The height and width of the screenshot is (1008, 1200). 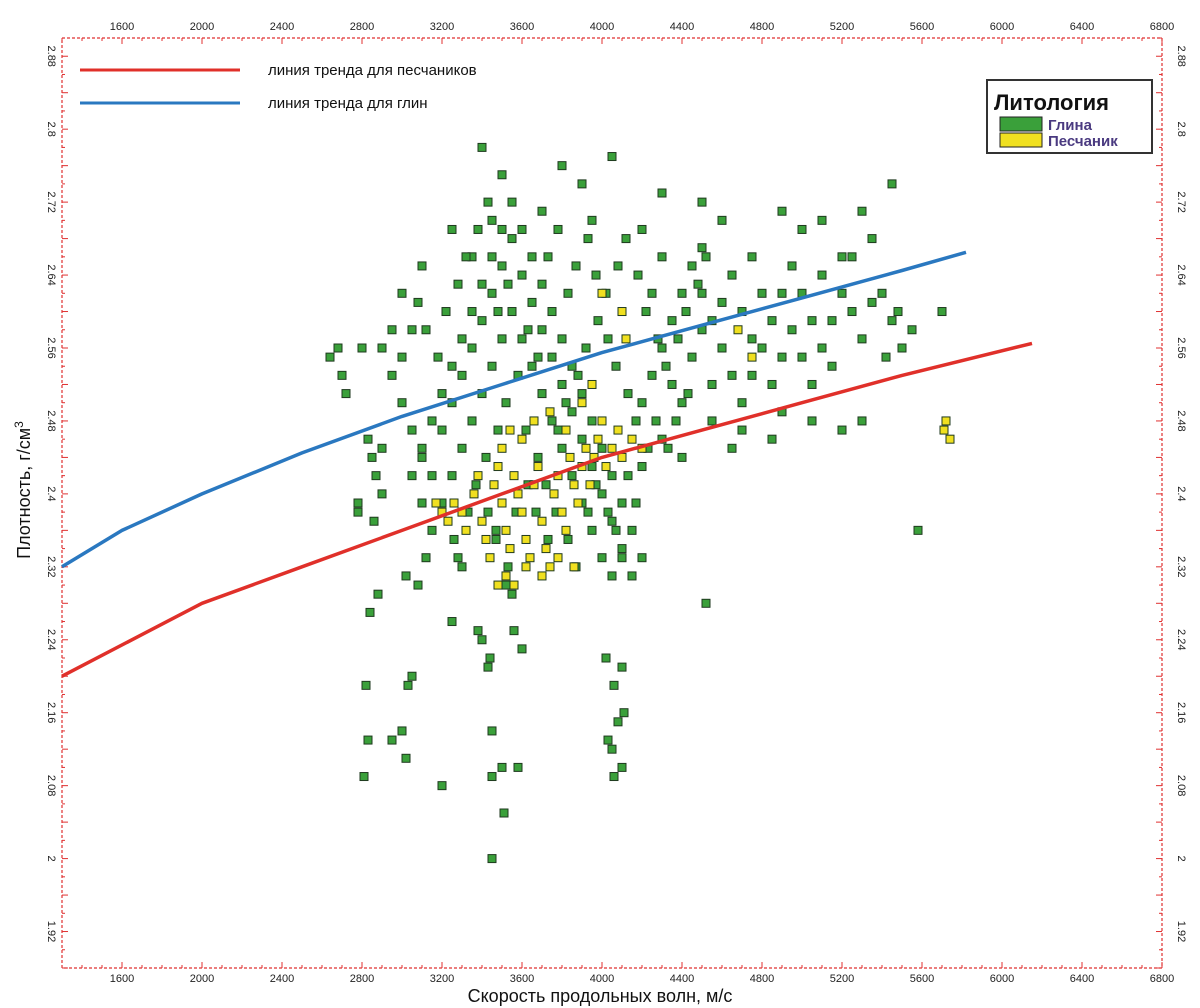 What do you see at coordinates (1181, 129) in the screenshot?
I see `y-tick-label-right: 2.8` at bounding box center [1181, 129].